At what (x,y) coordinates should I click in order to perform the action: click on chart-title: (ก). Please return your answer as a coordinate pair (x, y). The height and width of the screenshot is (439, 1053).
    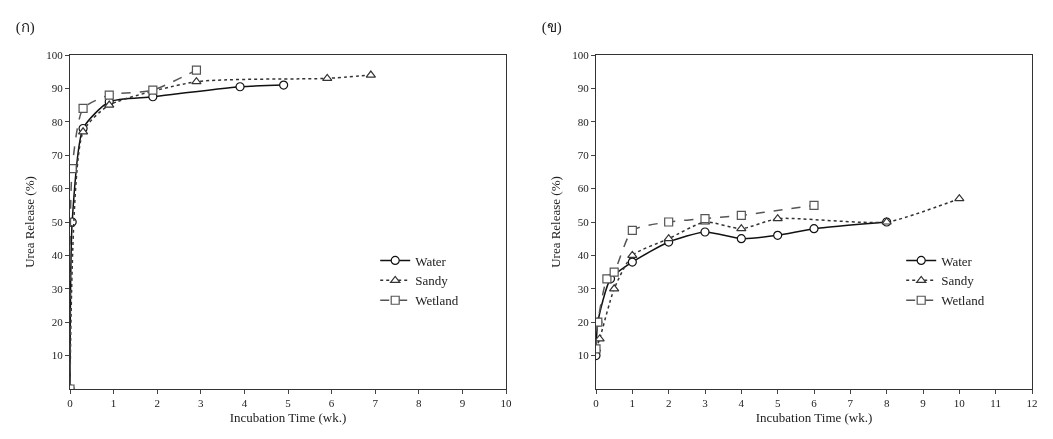
    Looking at the image, I should click on (25, 28).